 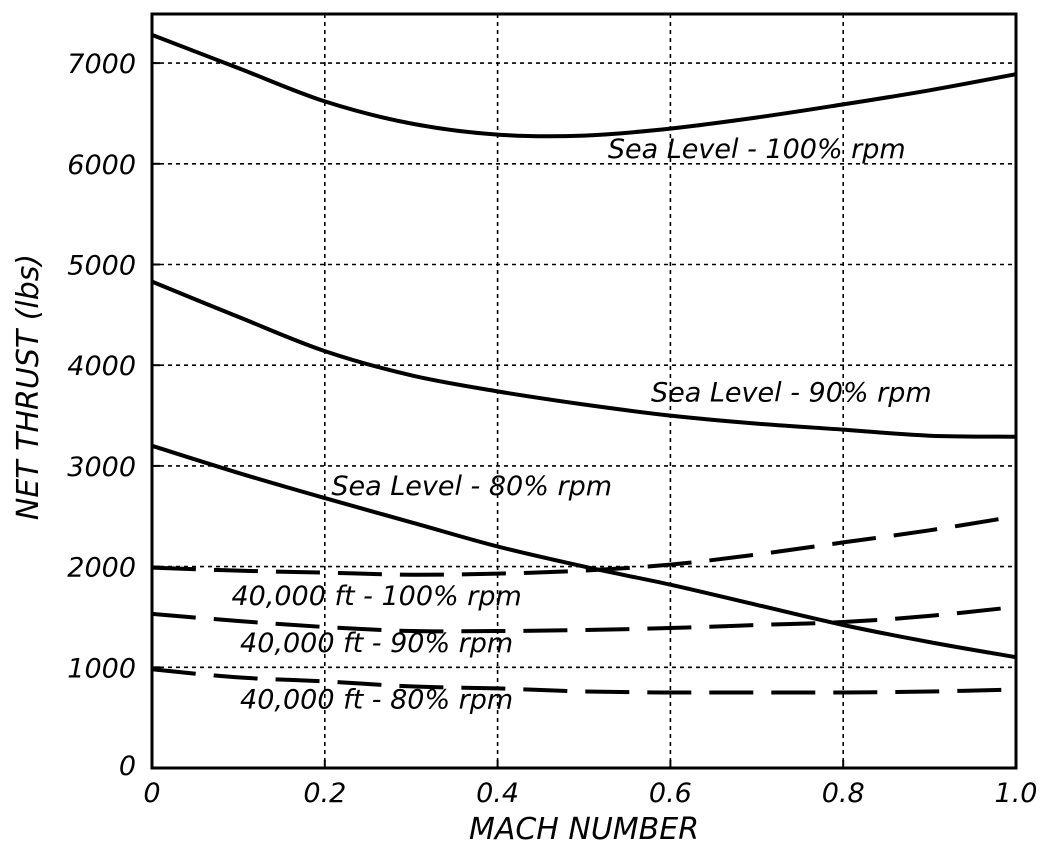 What do you see at coordinates (101, 568) in the screenshot?
I see `y-tick-label: 2000` at bounding box center [101, 568].